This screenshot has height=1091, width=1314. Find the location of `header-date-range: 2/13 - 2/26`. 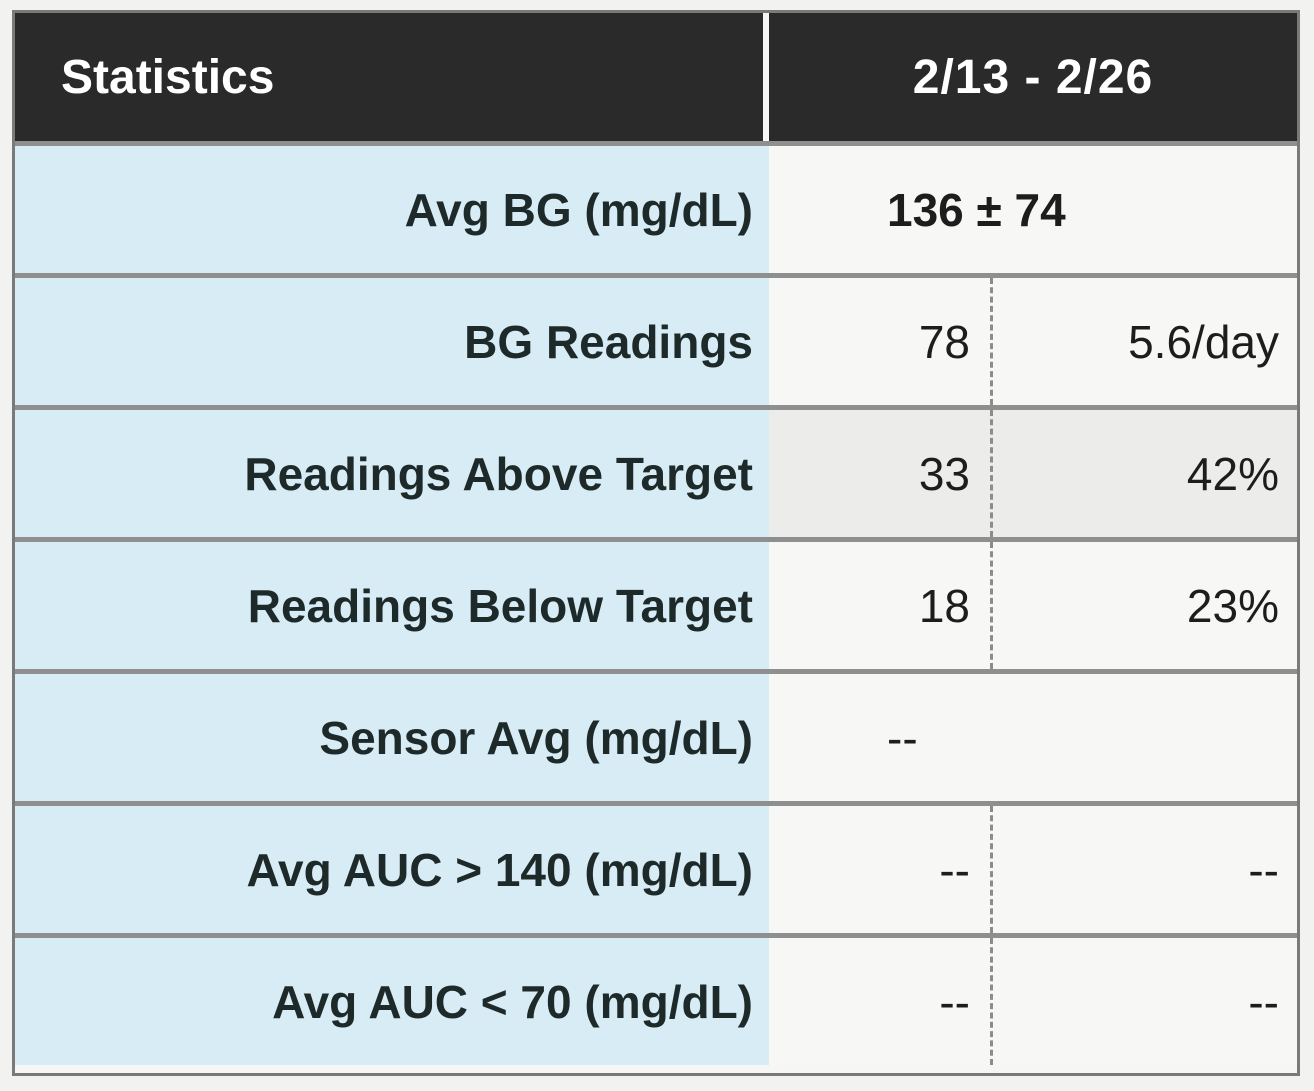

header-date-range: 2/13 - 2/26 is located at coordinates (1033, 77).